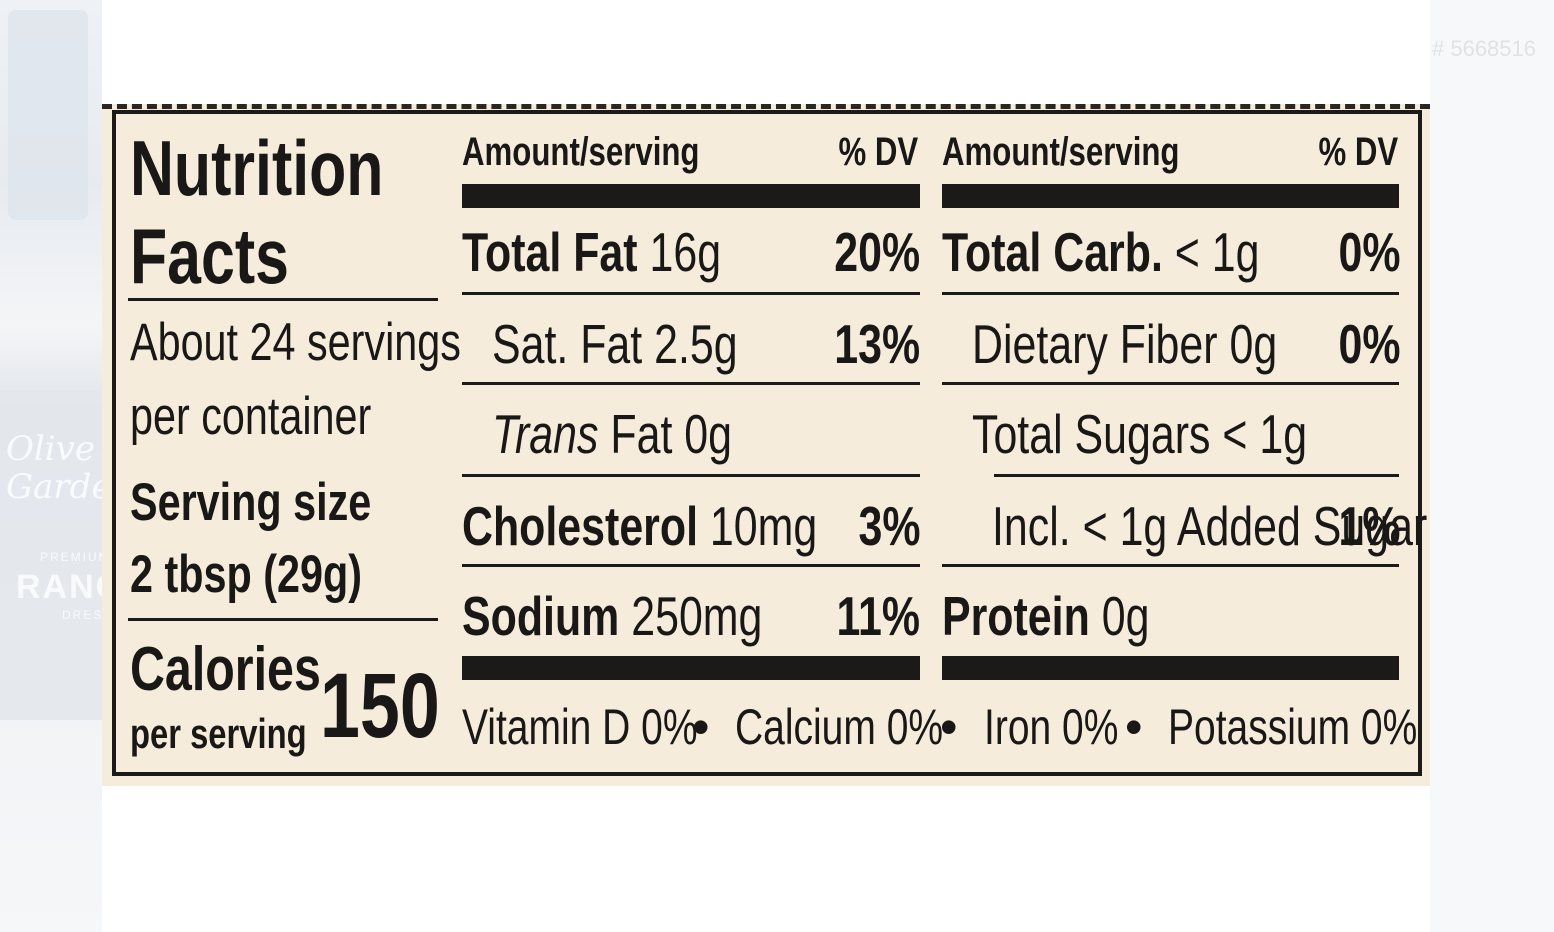  What do you see at coordinates (612, 616) in the screenshot?
I see `sodium-row: Sodium 250mg` at bounding box center [612, 616].